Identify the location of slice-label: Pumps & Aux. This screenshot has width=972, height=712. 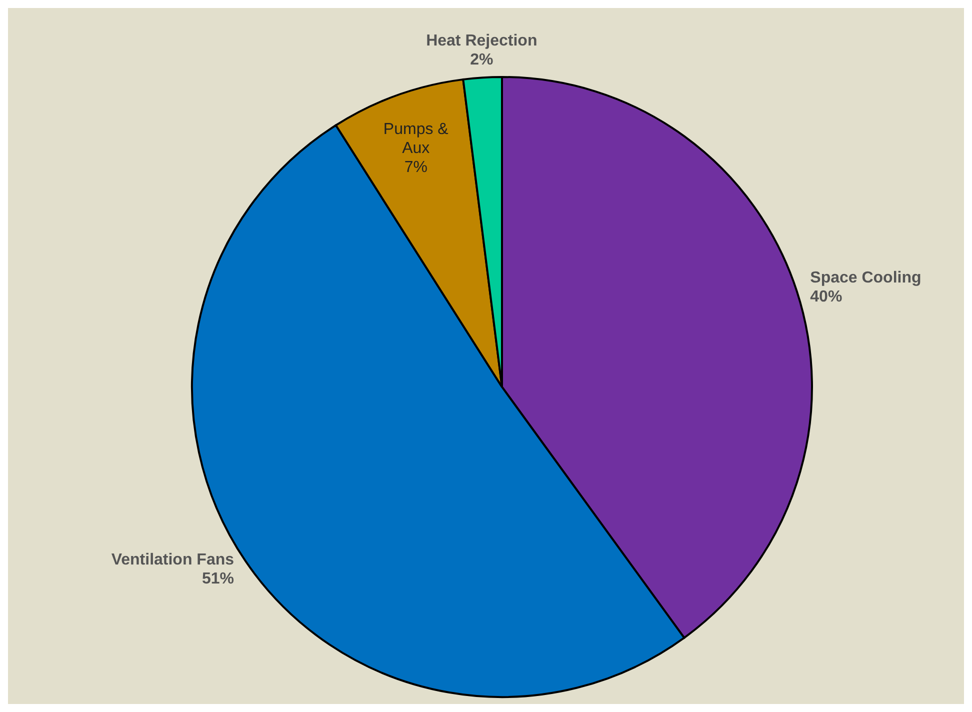
(416, 138).